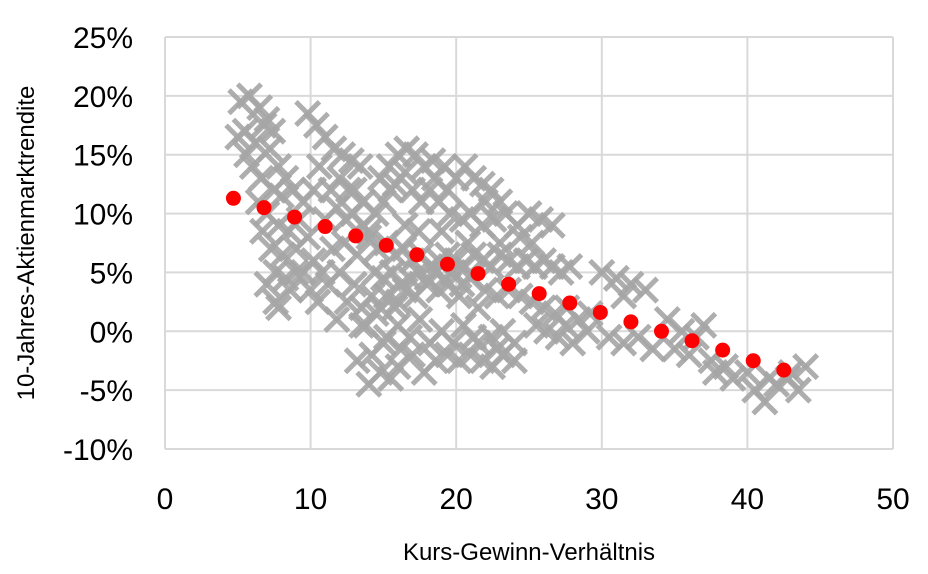 This screenshot has height=574, width=928. What do you see at coordinates (103, 215) in the screenshot?
I see `y-tick-label: 10%` at bounding box center [103, 215].